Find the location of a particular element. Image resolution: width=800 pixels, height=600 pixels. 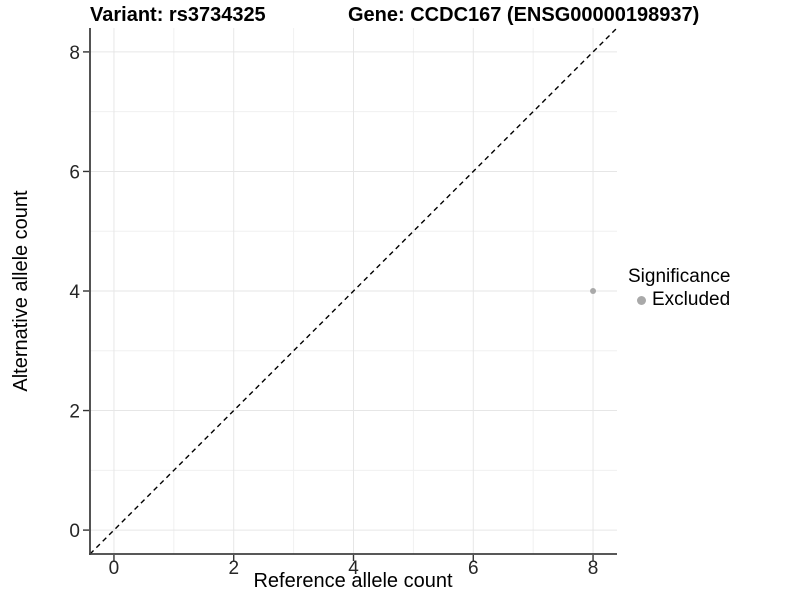

legend: Significance Excluded is located at coordinates (679, 288).